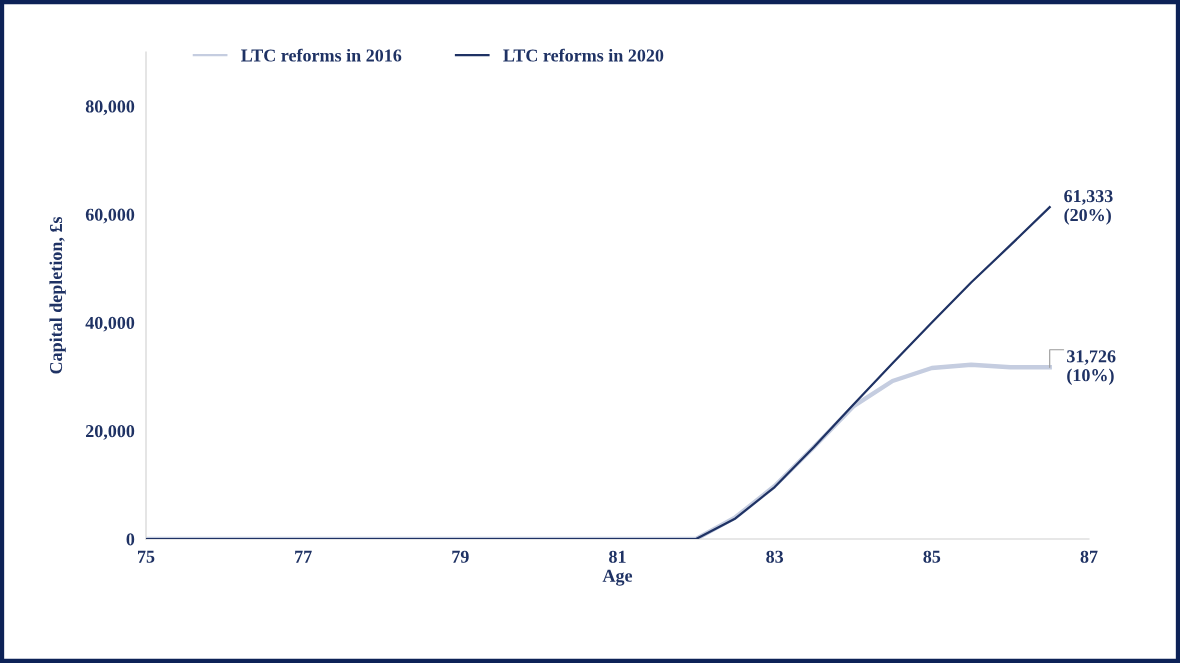  I want to click on y-tick-label: 60,000, so click(110, 216).